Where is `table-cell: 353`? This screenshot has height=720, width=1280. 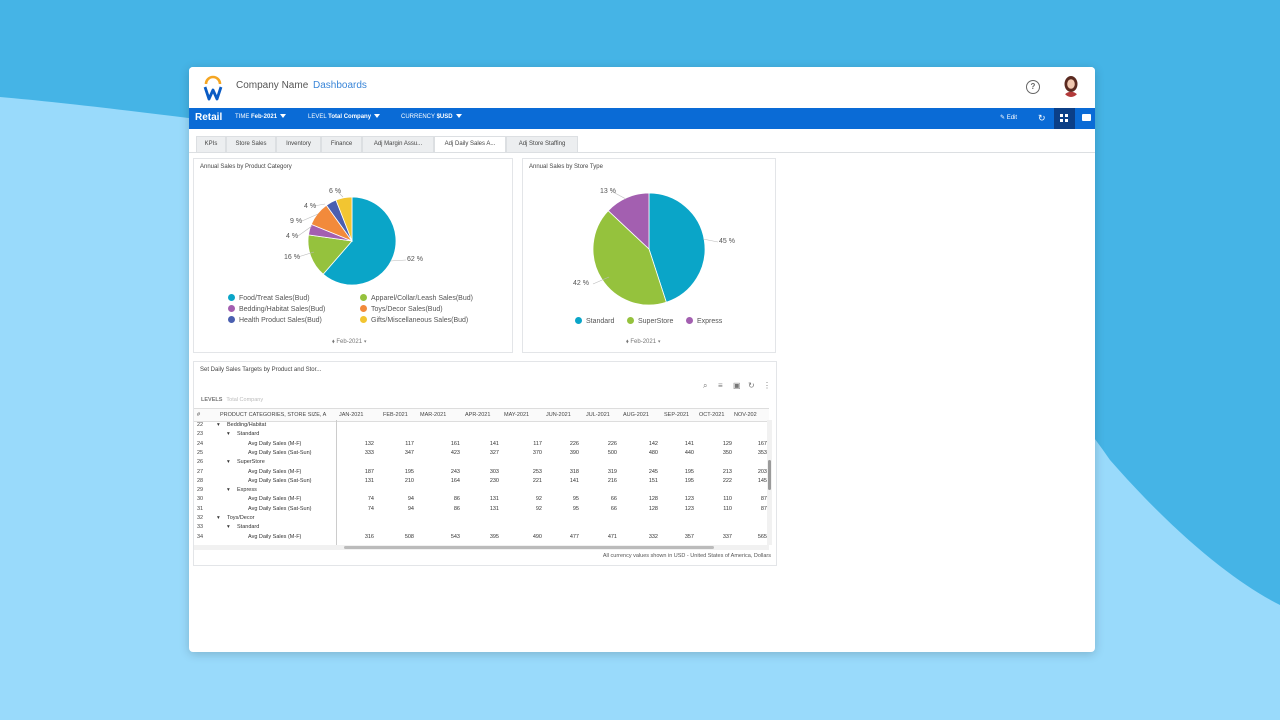
table-cell: 353 is located at coordinates (762, 452).